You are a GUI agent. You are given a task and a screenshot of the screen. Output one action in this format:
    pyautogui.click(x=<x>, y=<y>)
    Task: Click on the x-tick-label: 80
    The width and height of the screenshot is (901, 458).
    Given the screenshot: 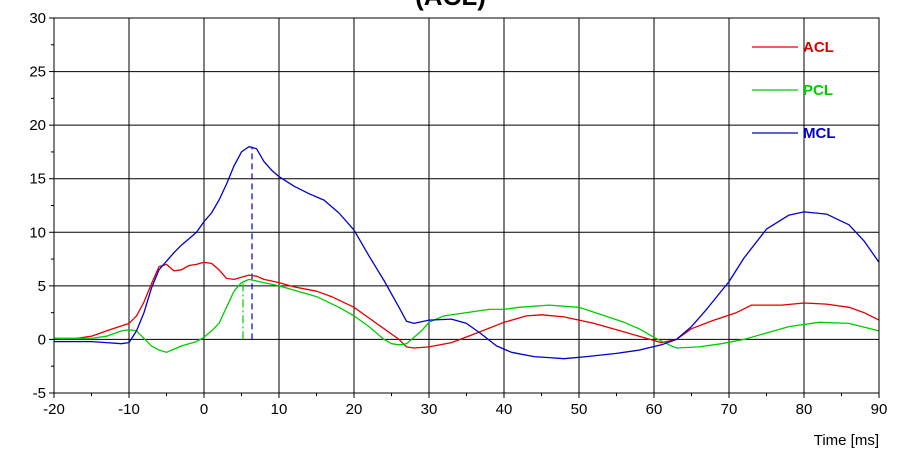 What is the action you would take?
    pyautogui.click(x=804, y=409)
    